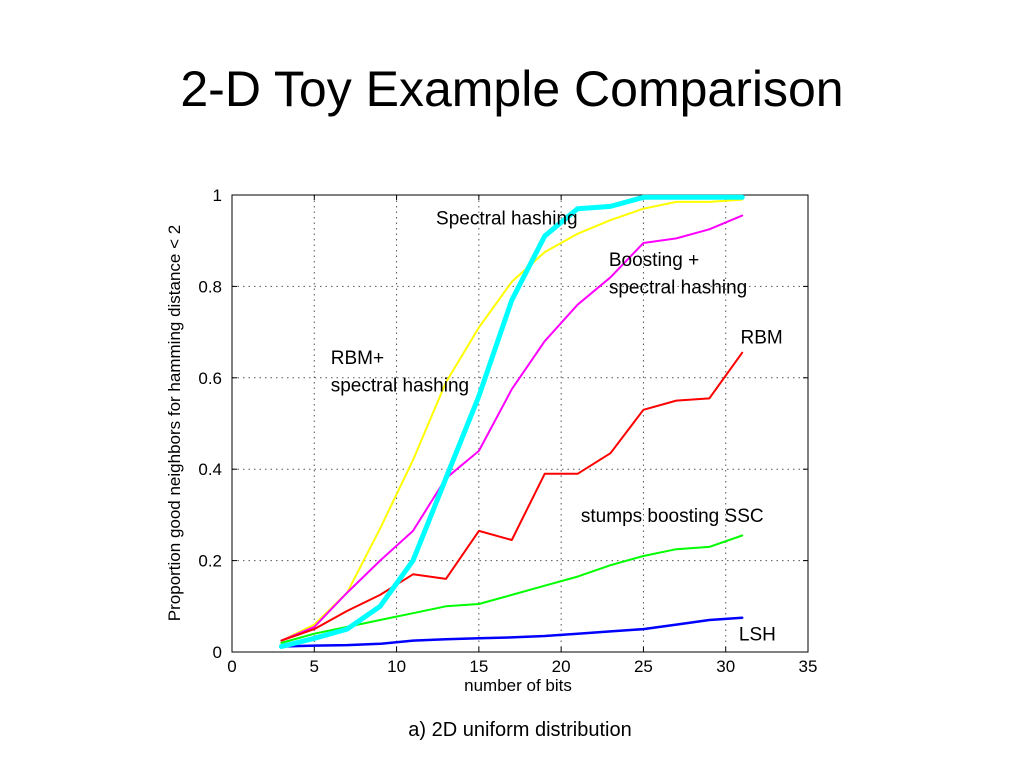 The image size is (1024, 768). What do you see at coordinates (314, 666) in the screenshot?
I see `x-tick-label: 5` at bounding box center [314, 666].